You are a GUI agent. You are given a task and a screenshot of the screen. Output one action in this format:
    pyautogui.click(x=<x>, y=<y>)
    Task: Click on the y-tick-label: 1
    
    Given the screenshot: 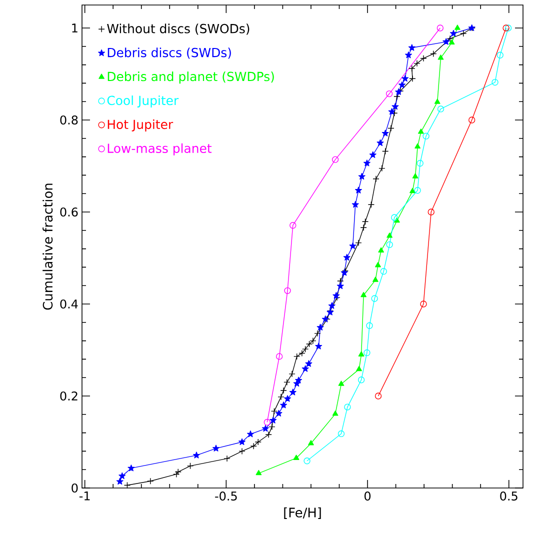 What is the action you would take?
    pyautogui.click(x=75, y=28)
    